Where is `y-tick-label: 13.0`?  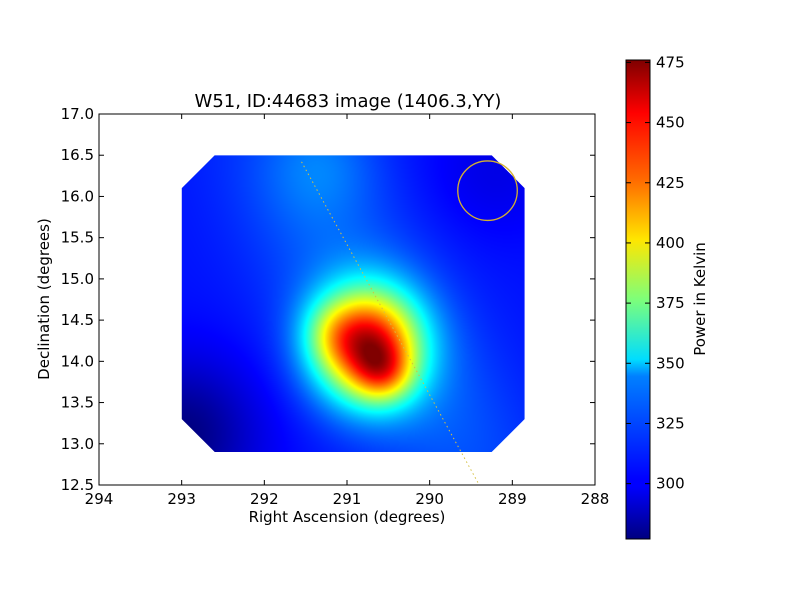
y-tick-label: 13.0 is located at coordinates (77, 444).